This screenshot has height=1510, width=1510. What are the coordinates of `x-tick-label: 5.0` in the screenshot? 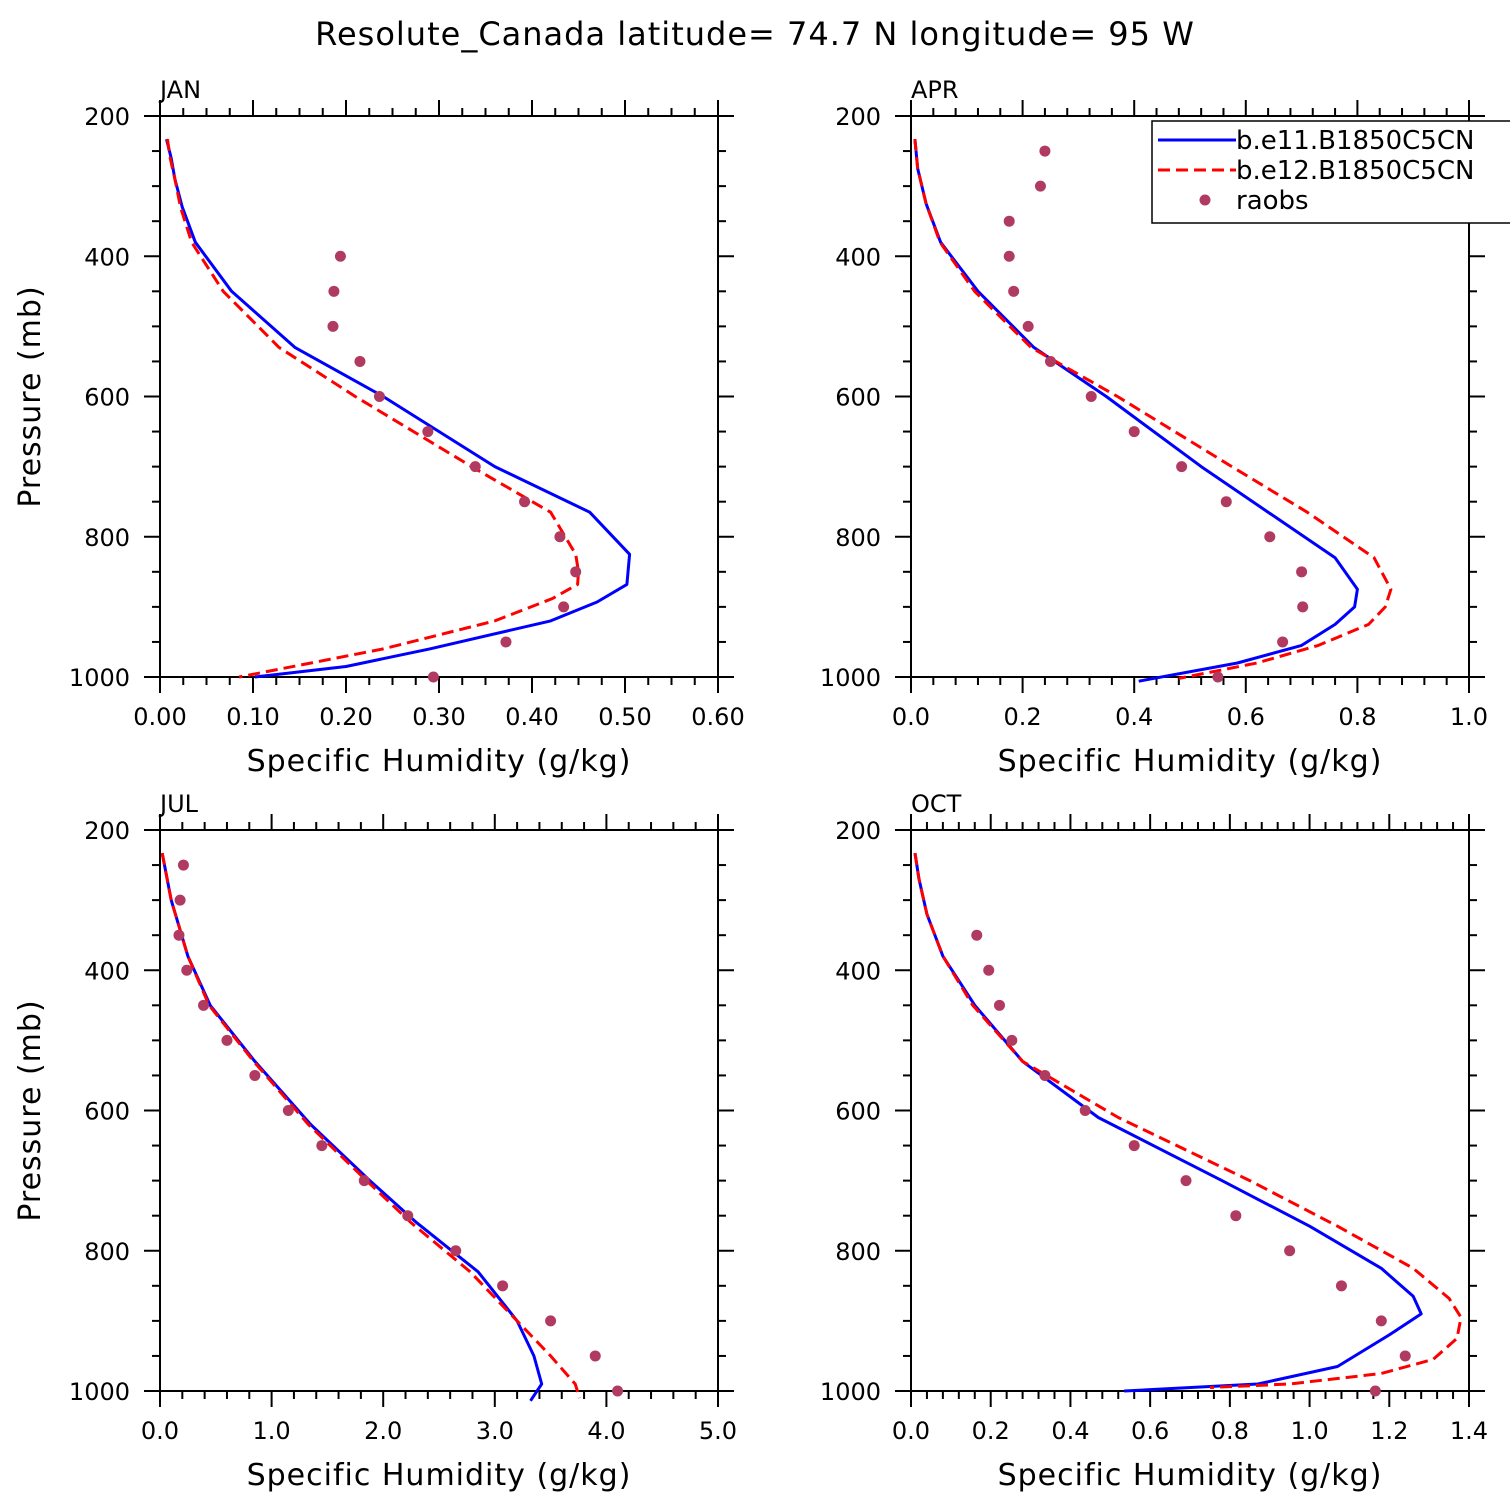 It's located at (718, 1431).